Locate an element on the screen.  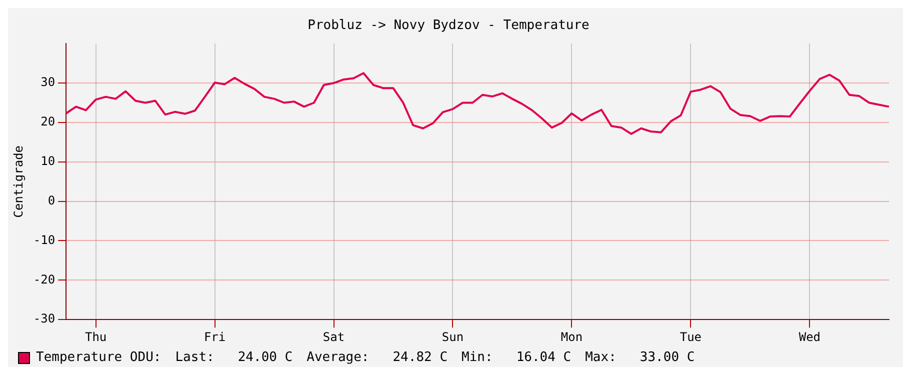
chart-title: Probluz -> Novy Bydzov - Temperature is located at coordinates (449, 26).